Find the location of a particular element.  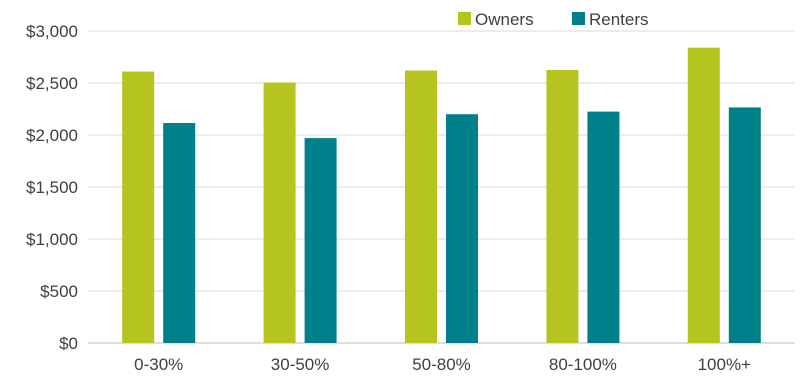

x-axis-tick-labels: 0-30% 30-50% 50-80% 80-100% 100%+ is located at coordinates (442, 364).